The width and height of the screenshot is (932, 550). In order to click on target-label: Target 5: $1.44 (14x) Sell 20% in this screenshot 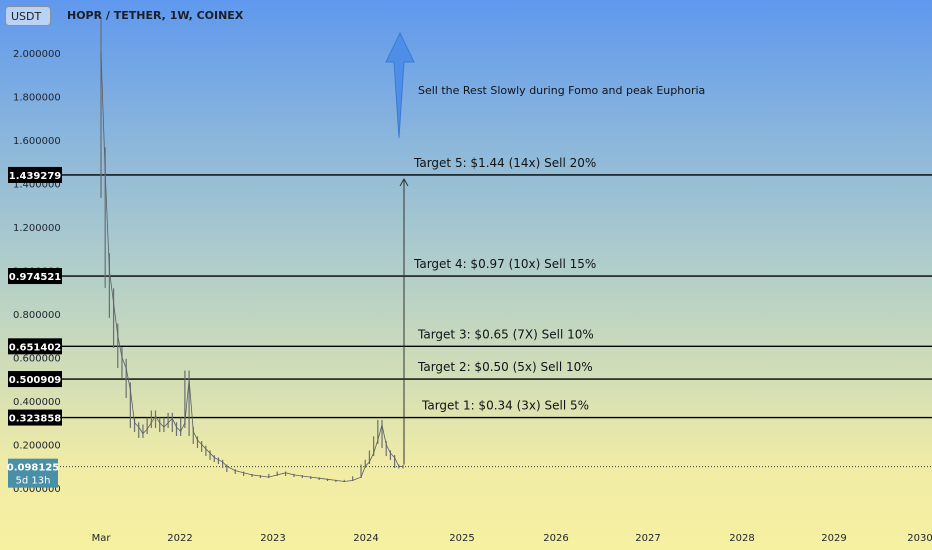, I will do `click(504, 163)`.